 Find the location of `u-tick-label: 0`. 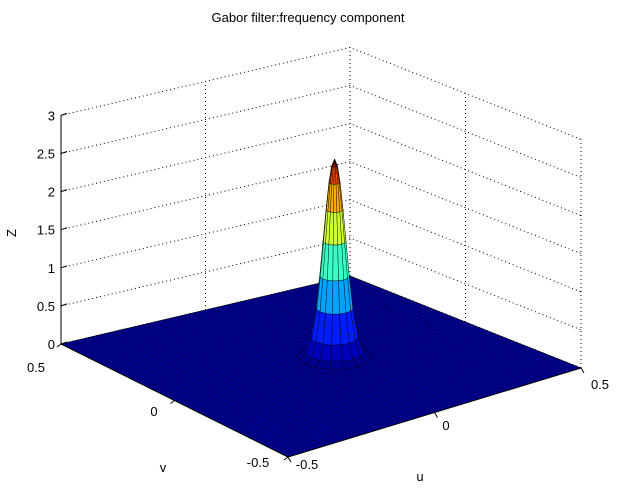

u-tick-label: 0 is located at coordinates (445, 425).